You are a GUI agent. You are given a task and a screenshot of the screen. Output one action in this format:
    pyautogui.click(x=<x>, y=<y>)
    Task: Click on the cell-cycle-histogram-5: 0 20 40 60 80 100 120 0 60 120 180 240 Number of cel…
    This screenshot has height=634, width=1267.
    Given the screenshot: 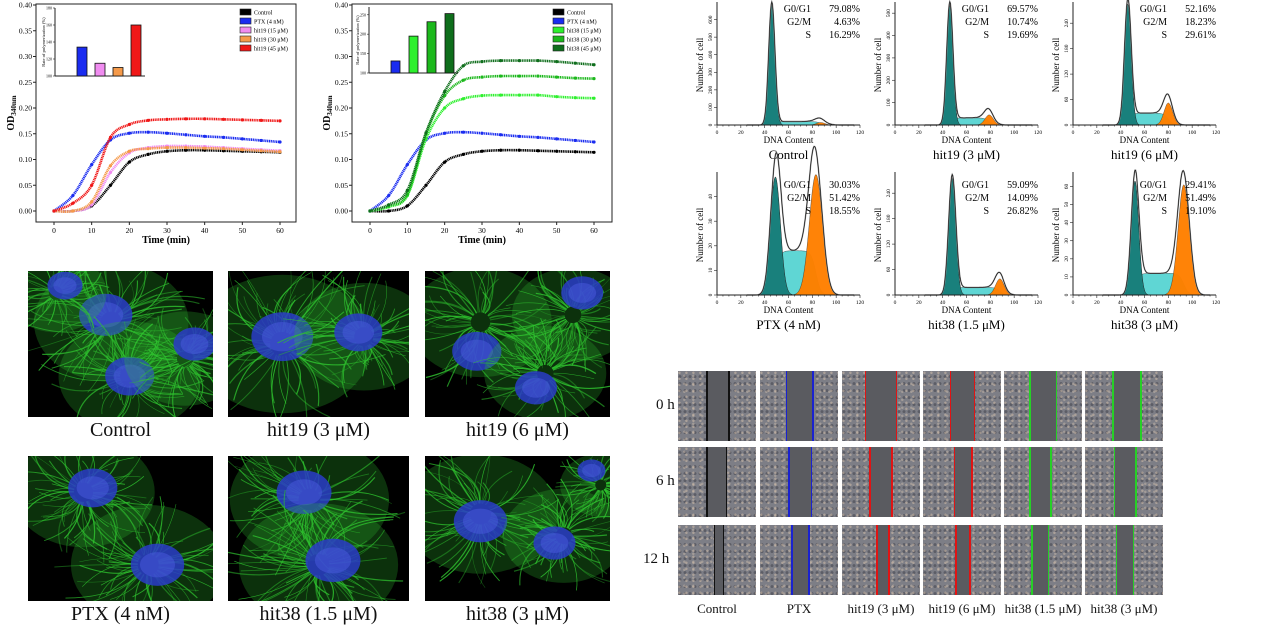 What is the action you would take?
    pyautogui.click(x=957, y=252)
    